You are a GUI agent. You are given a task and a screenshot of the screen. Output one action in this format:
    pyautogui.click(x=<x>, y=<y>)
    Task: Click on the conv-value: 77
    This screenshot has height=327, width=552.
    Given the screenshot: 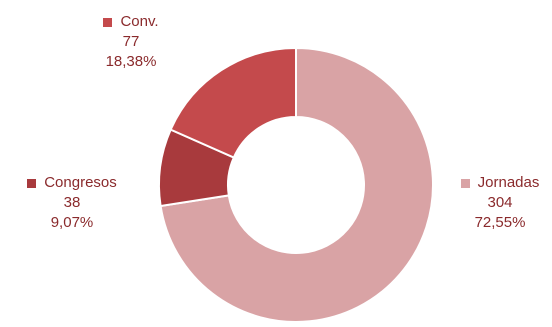 What is the action you would take?
    pyautogui.click(x=131, y=41)
    